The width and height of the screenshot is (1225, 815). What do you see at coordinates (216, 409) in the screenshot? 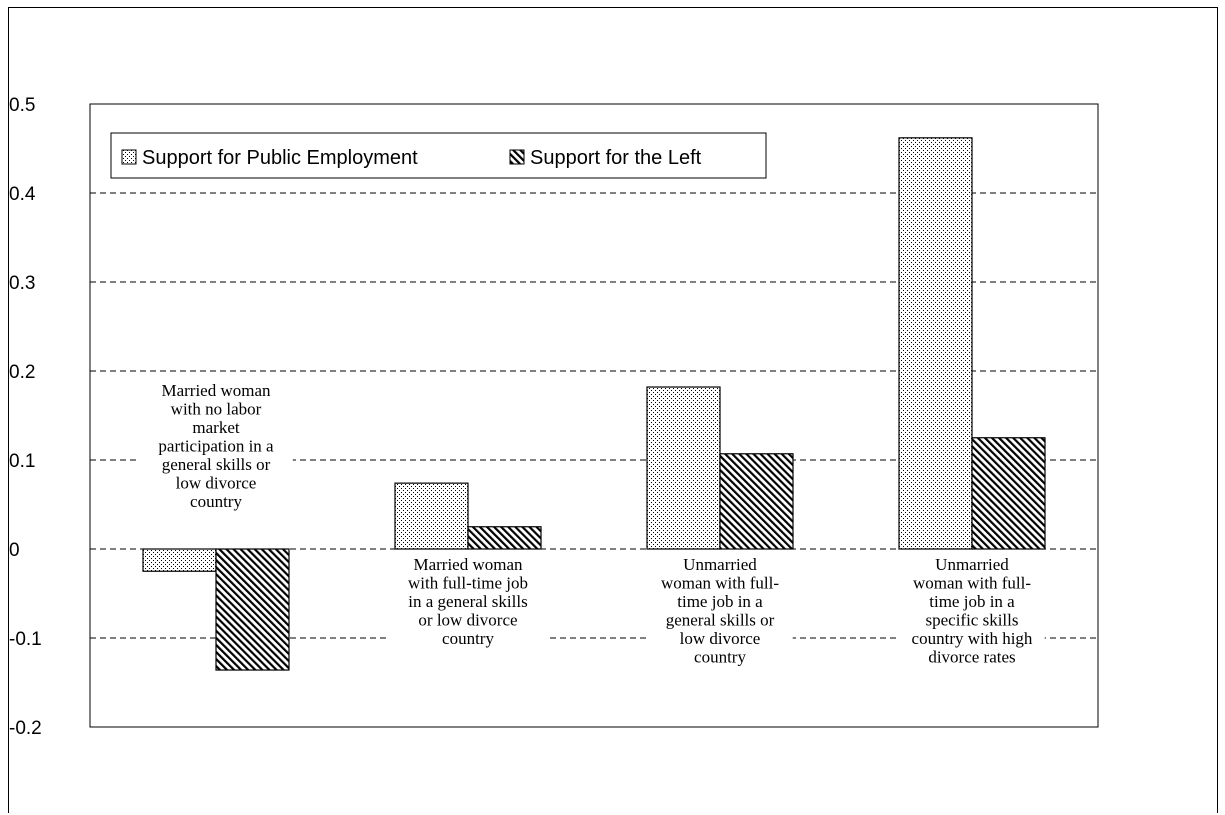
I see `category-label-line: with no labor` at bounding box center [216, 409].